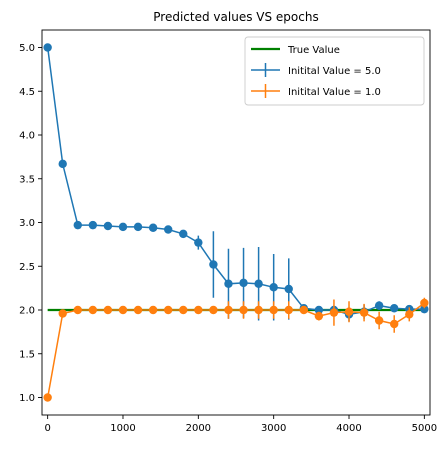 The width and height of the screenshot is (439, 449). I want to click on y-tick-label: 2.0, so click(27, 311).